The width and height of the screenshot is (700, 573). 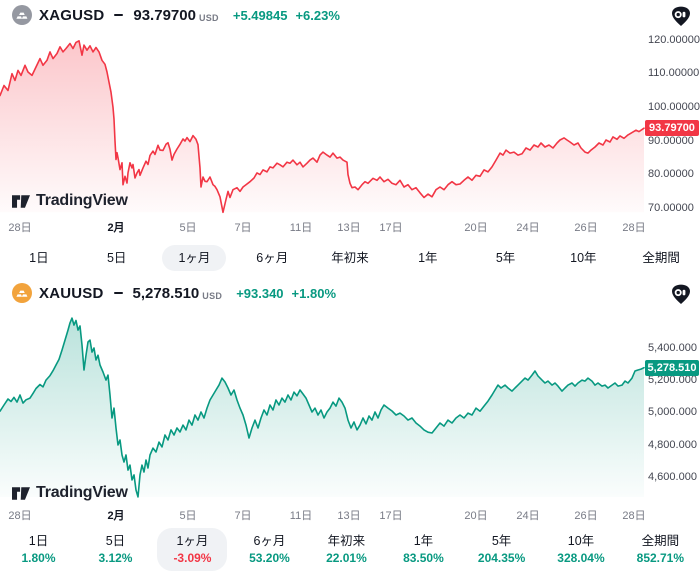 What do you see at coordinates (38, 558) in the screenshot?
I see `range-change-percent: 1.80%` at bounding box center [38, 558].